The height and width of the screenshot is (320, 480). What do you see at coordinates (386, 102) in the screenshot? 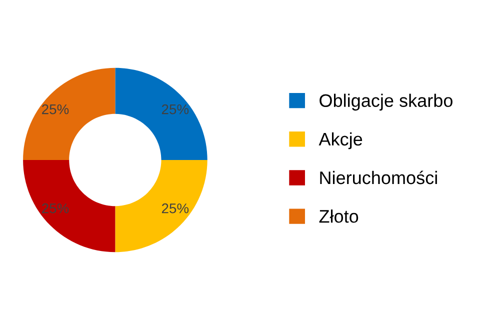
I see `legend-label: Obligacje skarbo` at bounding box center [386, 102].